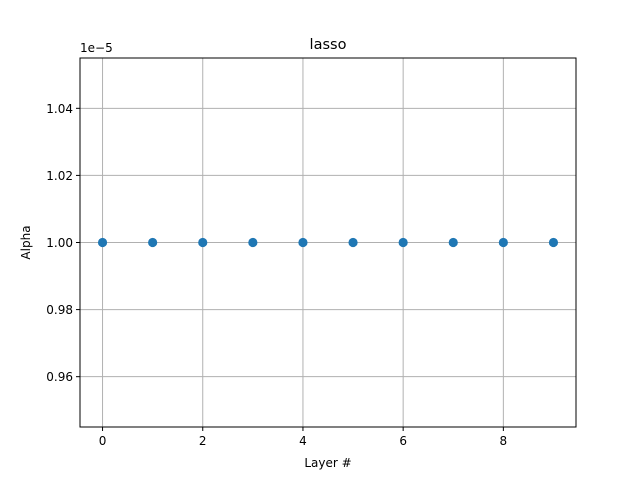 The height and width of the screenshot is (480, 640). Describe the element at coordinates (103, 441) in the screenshot. I see `x-tick-label: 0` at that location.